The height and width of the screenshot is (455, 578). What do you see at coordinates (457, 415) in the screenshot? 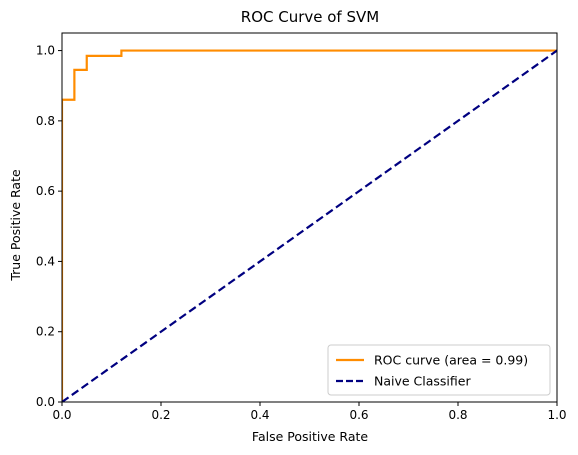
I see `x-tick-label: 0.8` at bounding box center [457, 415].